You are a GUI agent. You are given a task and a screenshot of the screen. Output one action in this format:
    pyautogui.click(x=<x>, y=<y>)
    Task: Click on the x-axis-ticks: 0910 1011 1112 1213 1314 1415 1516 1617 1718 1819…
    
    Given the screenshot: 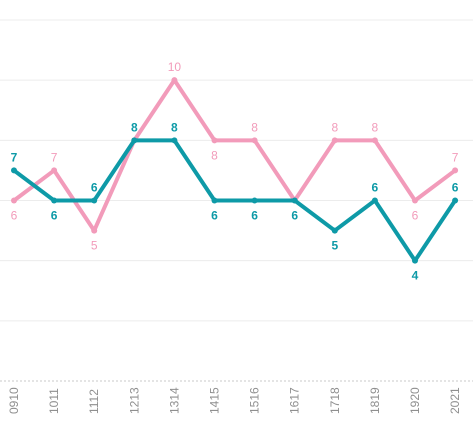 What is the action you would take?
    pyautogui.click(x=234, y=400)
    